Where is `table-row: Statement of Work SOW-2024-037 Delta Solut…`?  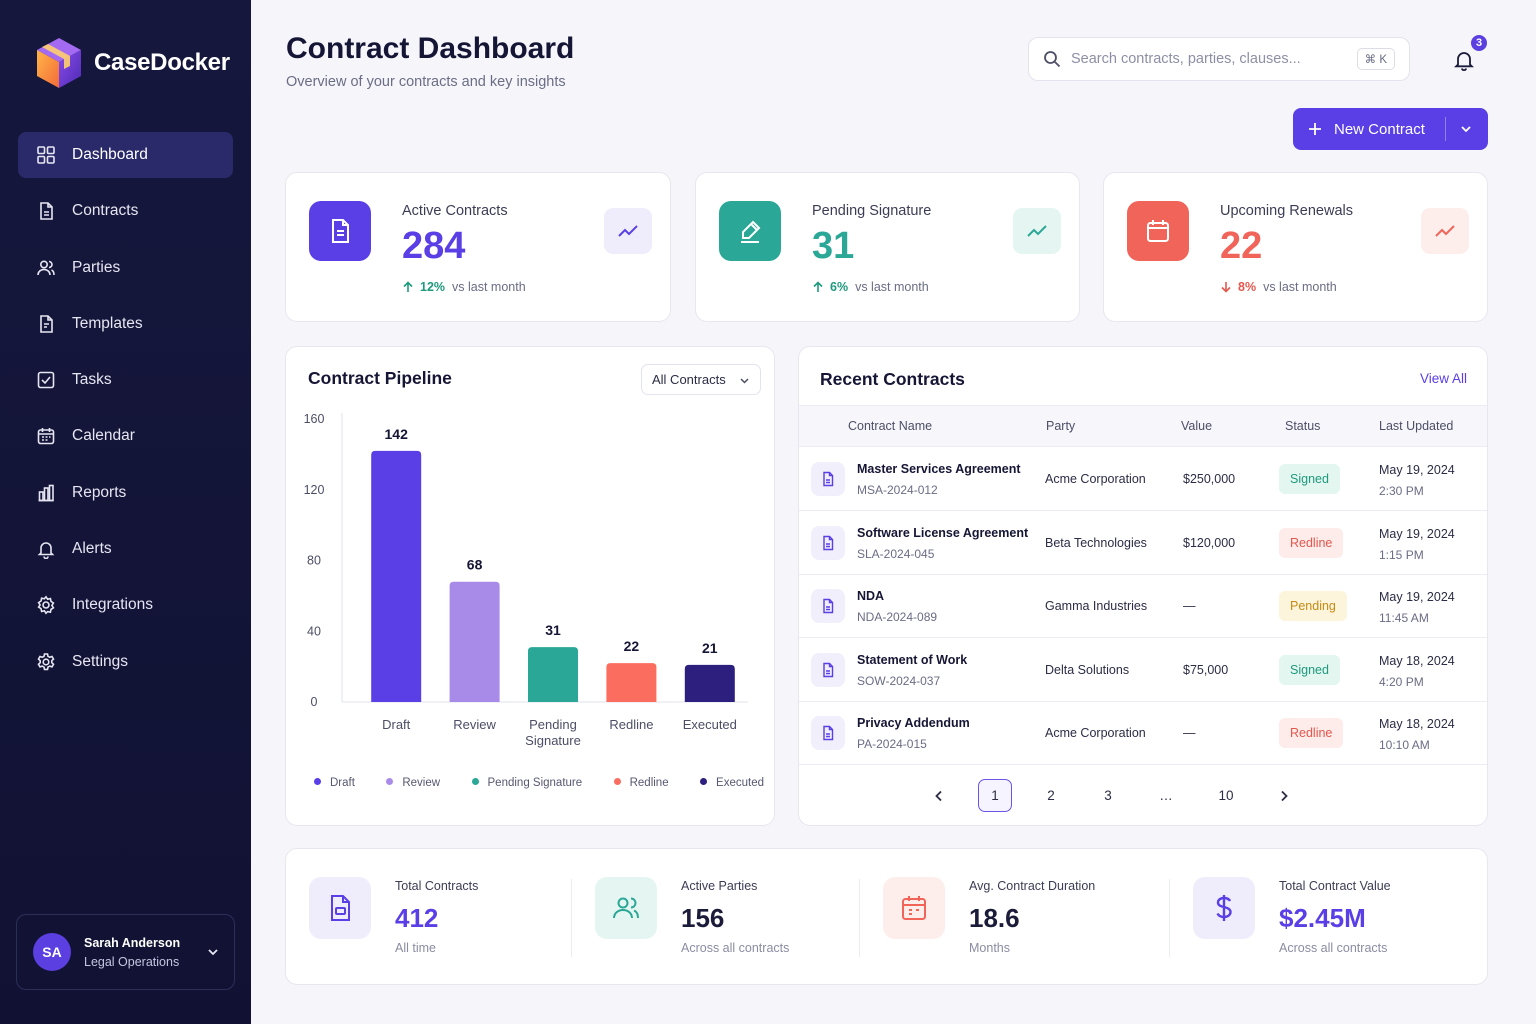
table-row: Statement of Work SOW-2024-037 Delta Solut… is located at coordinates (1143, 670).